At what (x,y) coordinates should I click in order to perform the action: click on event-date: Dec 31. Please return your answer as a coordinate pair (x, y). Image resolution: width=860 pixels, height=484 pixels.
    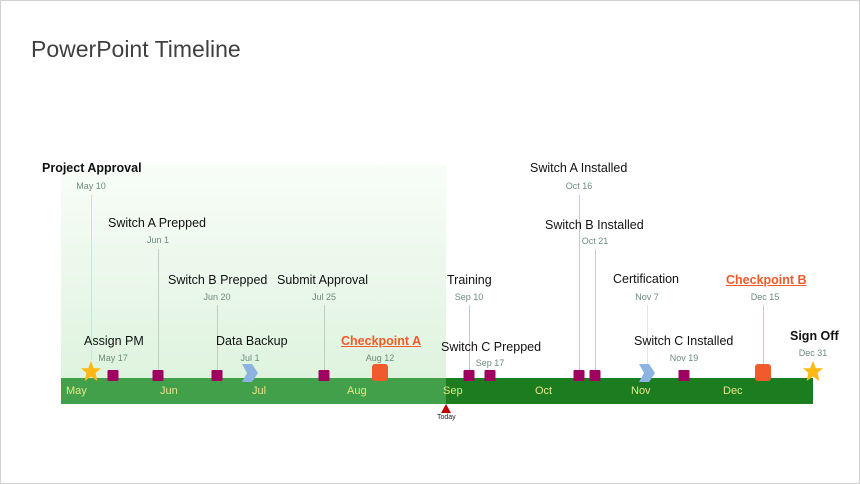
    Looking at the image, I should click on (813, 353).